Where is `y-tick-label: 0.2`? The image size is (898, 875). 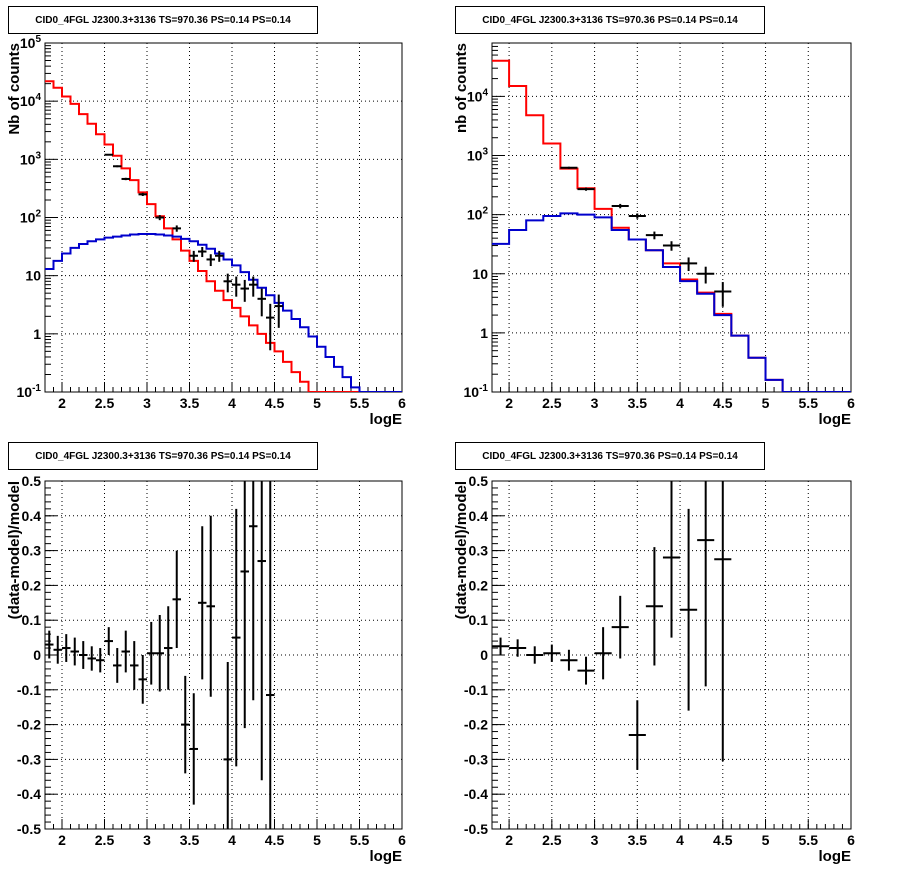 y-tick-label: 0.2 is located at coordinates (32, 585).